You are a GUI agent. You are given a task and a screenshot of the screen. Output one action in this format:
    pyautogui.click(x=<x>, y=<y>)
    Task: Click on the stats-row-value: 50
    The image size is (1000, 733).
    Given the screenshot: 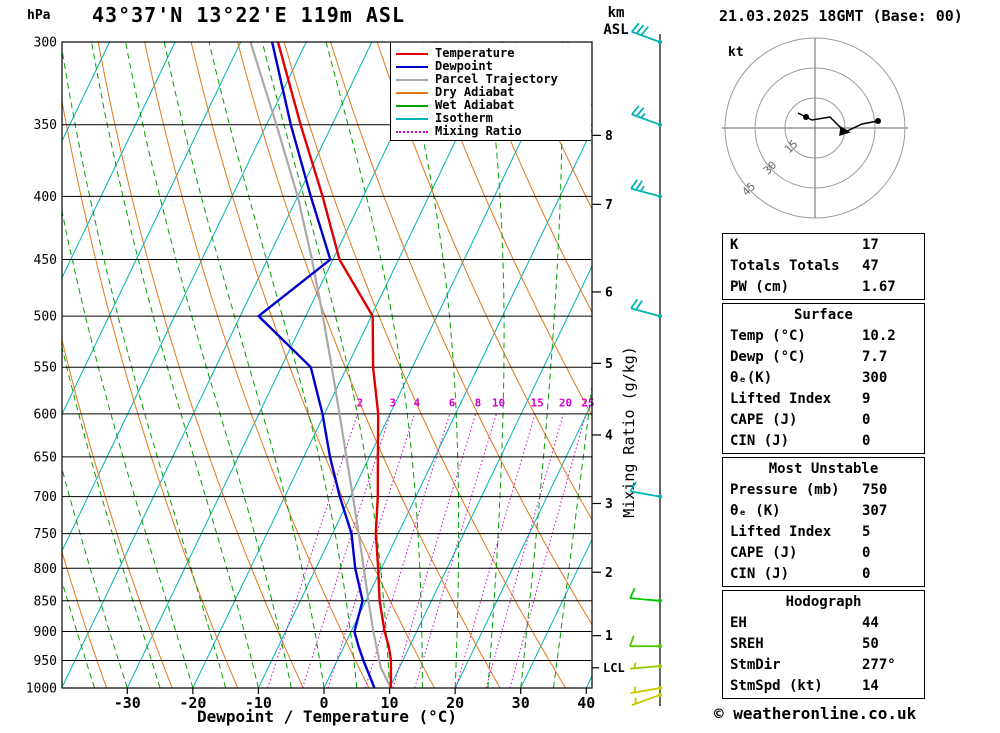 What is the action you would take?
    pyautogui.click(x=870, y=644)
    